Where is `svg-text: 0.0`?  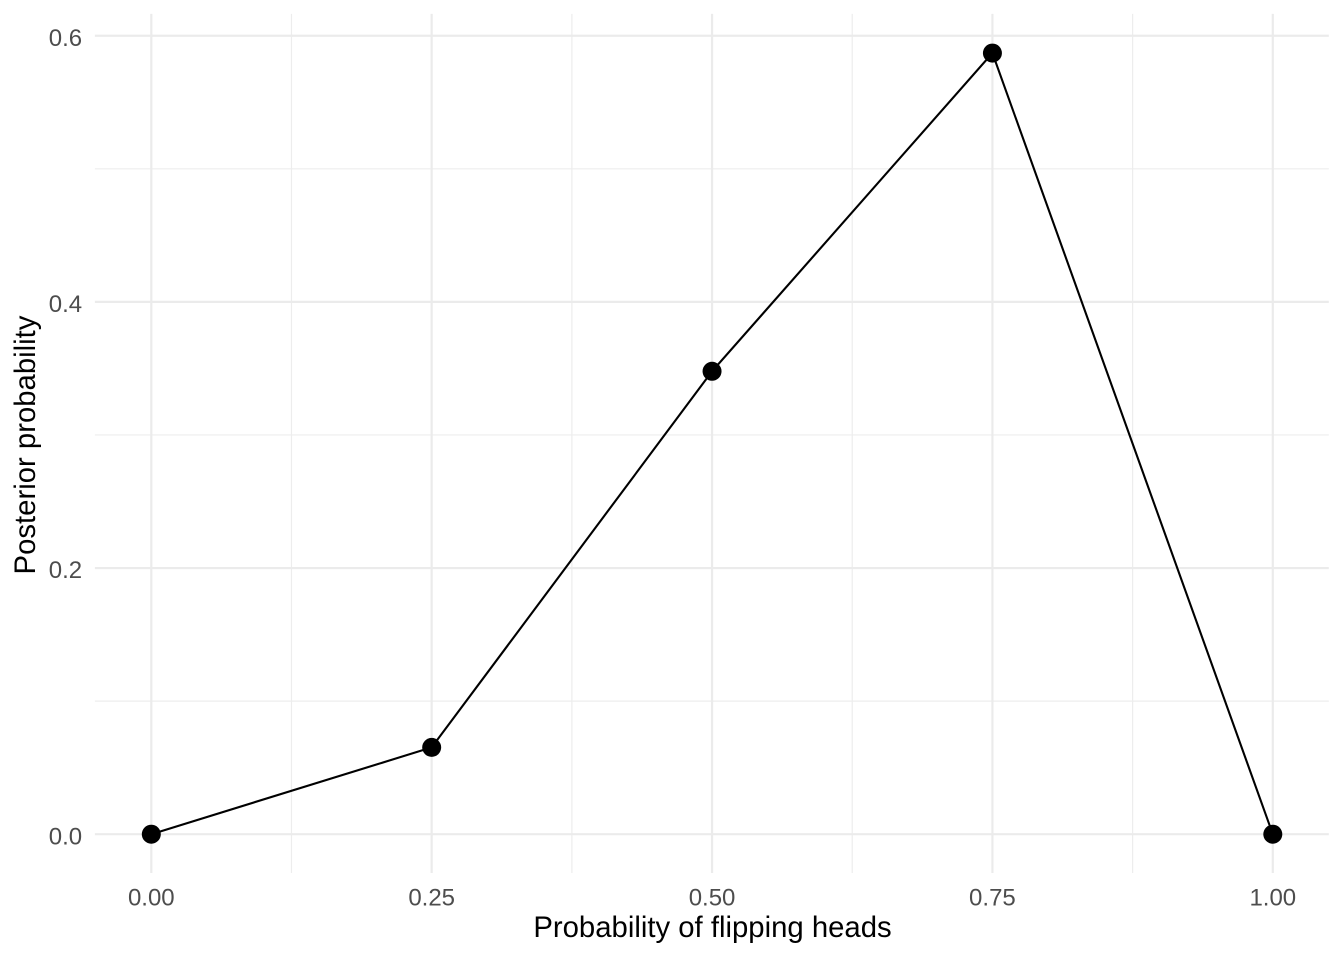 svg-text: 0.0 is located at coordinates (65, 836).